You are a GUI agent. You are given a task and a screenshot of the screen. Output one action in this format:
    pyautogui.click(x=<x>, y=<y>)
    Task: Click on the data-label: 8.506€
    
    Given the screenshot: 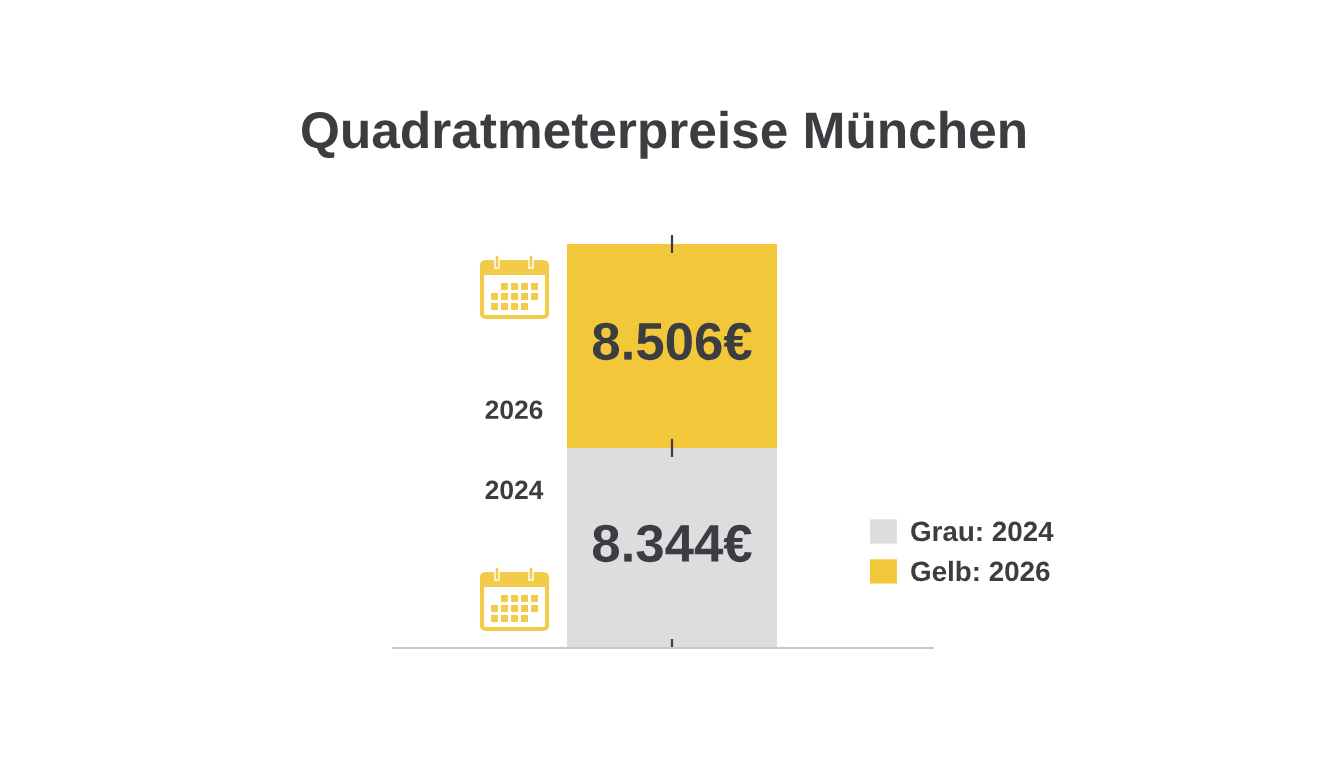 What is the action you would take?
    pyautogui.click(x=672, y=341)
    